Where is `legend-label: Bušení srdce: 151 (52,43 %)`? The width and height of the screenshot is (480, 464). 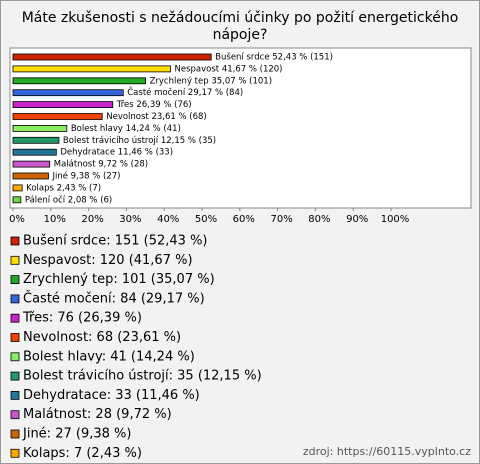
legend-label: Bušení srdce: 151 (52,43 %) is located at coordinates (115, 241).